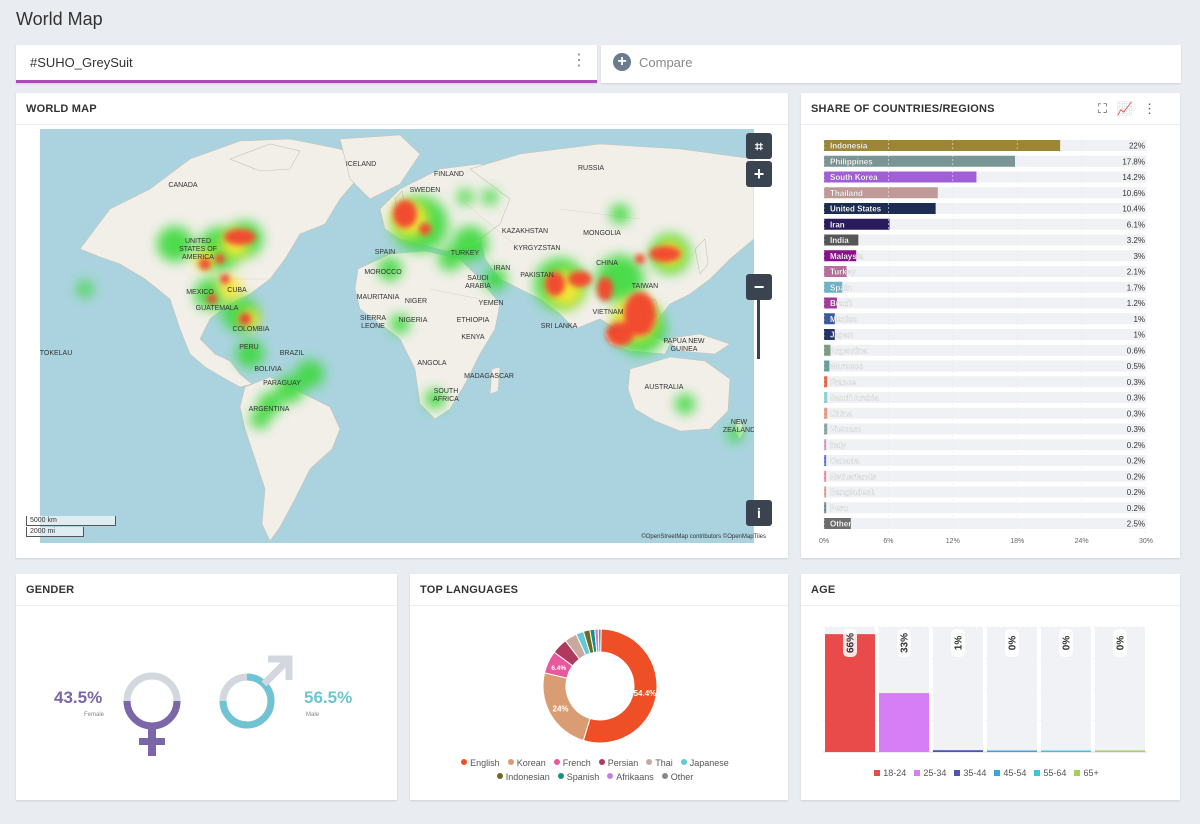 This screenshot has width=1200, height=824. I want to click on bar-value-label: 0.6%, so click(1136, 350).